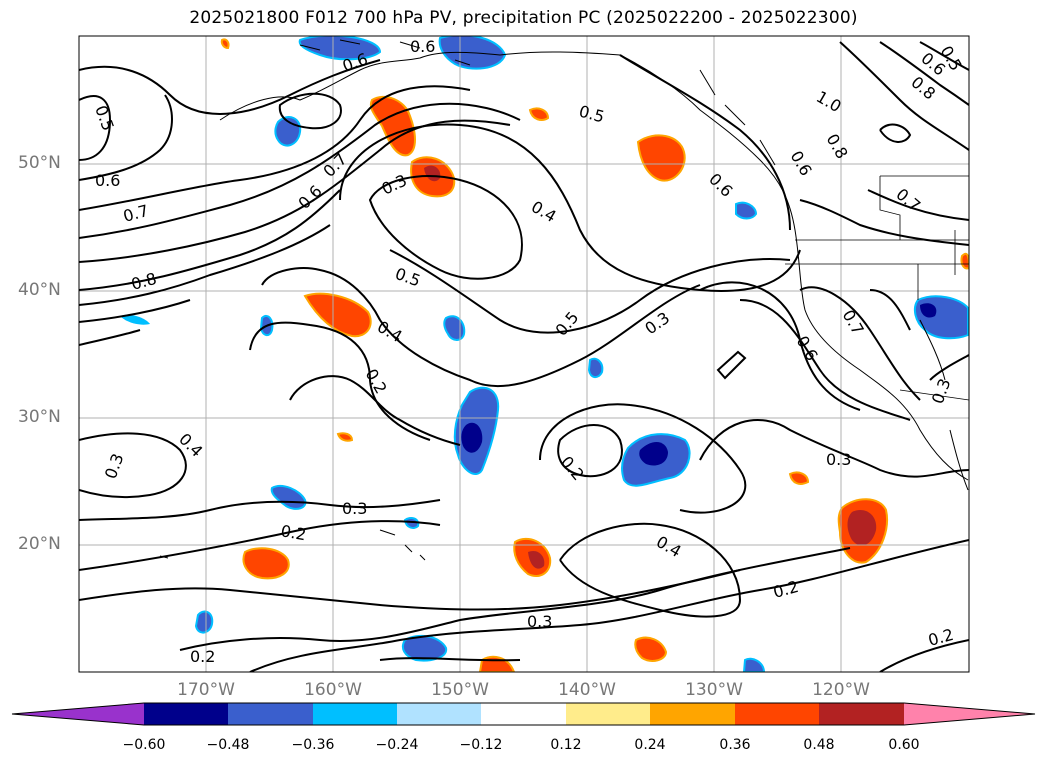 This screenshot has width=1047, height=765. Describe the element at coordinates (841, 690) in the screenshot. I see `lon-label-120w: 120°W` at that location.